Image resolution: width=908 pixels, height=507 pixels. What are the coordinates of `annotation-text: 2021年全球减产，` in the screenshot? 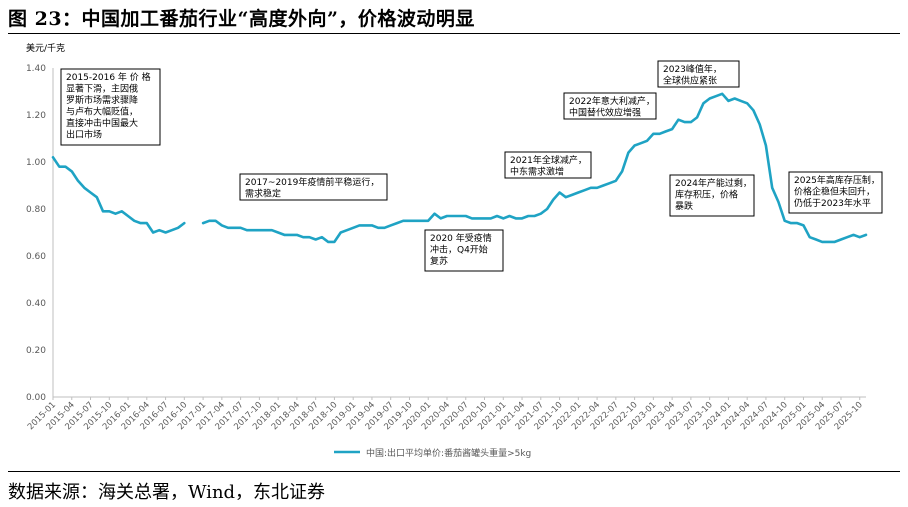 It's located at (548, 160).